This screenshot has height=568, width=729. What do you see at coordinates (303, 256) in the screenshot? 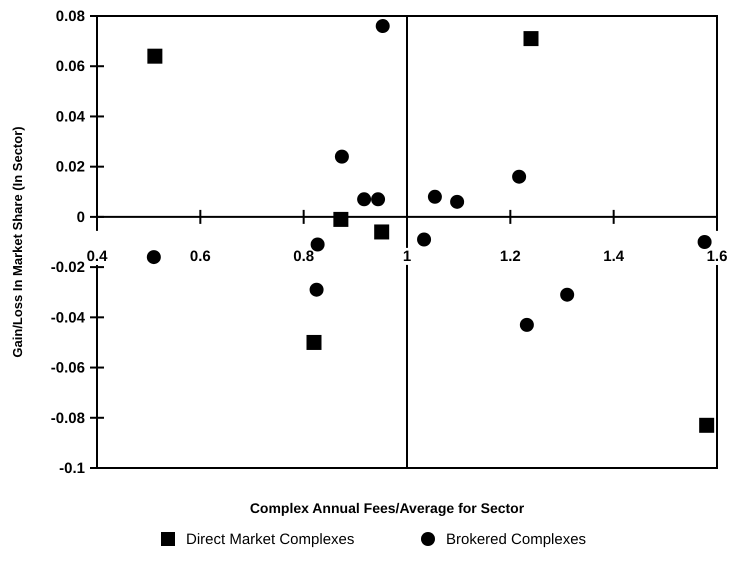
I see `x-tick-label: 0.8` at bounding box center [303, 256].